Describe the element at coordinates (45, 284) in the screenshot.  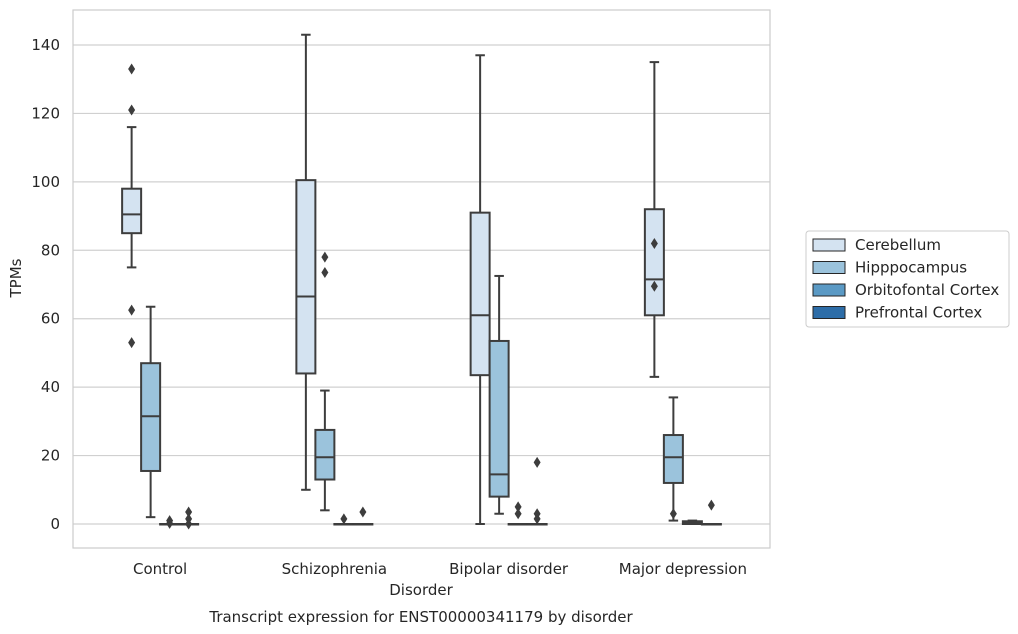
I see `y-tick-labels: 0 20 40 60 80 100 120 140` at that location.